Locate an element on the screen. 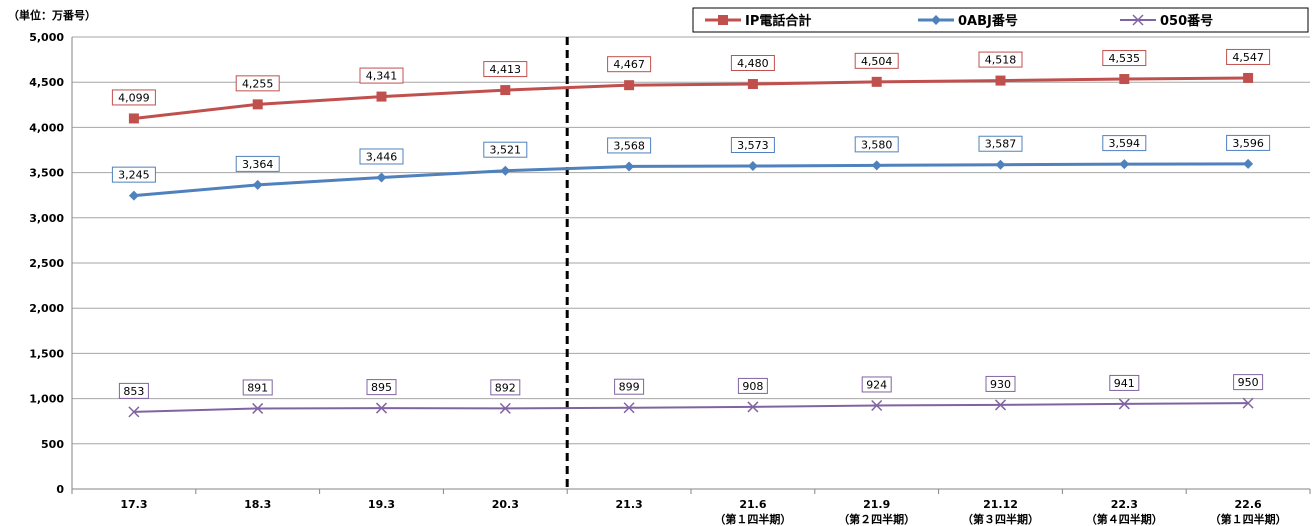 The width and height of the screenshot is (1314, 526). data-label: 3,568 is located at coordinates (629, 145).